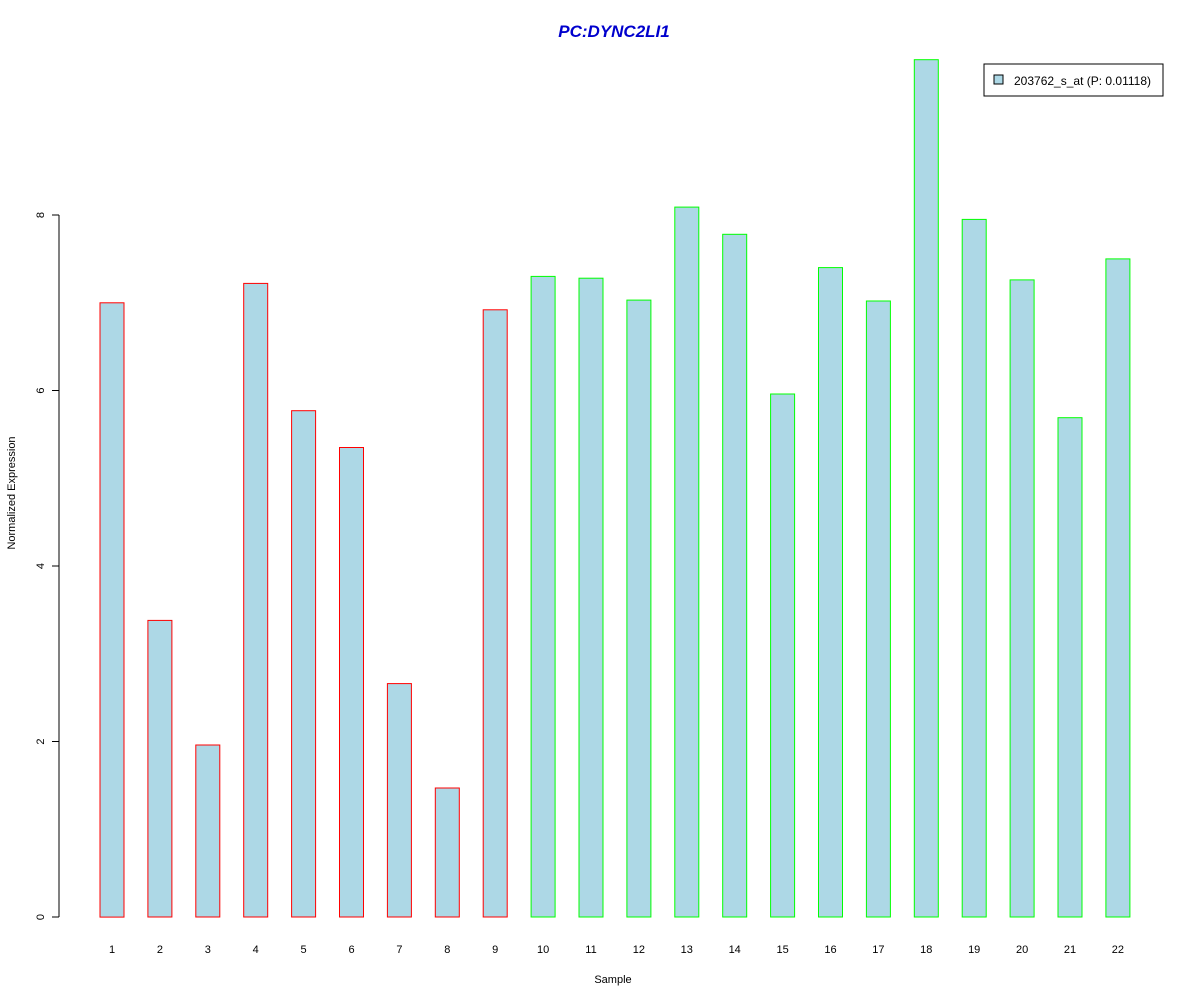 This screenshot has width=1200, height=1000. I want to click on x-axis-tick-label: 14, so click(735, 950).